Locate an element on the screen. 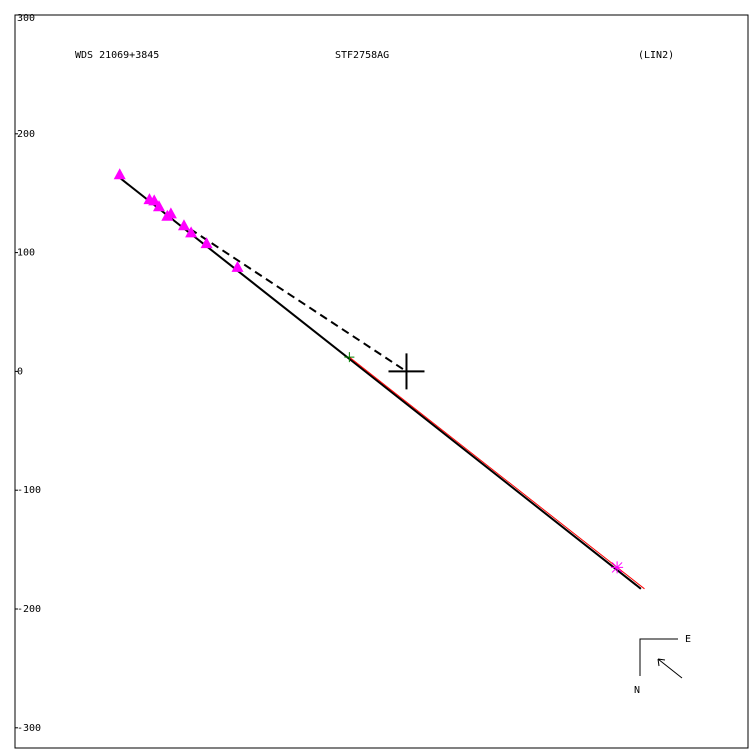 Image resolution: width=750 pixels, height=750 pixels. y-tick-label: -200 is located at coordinates (29, 609).